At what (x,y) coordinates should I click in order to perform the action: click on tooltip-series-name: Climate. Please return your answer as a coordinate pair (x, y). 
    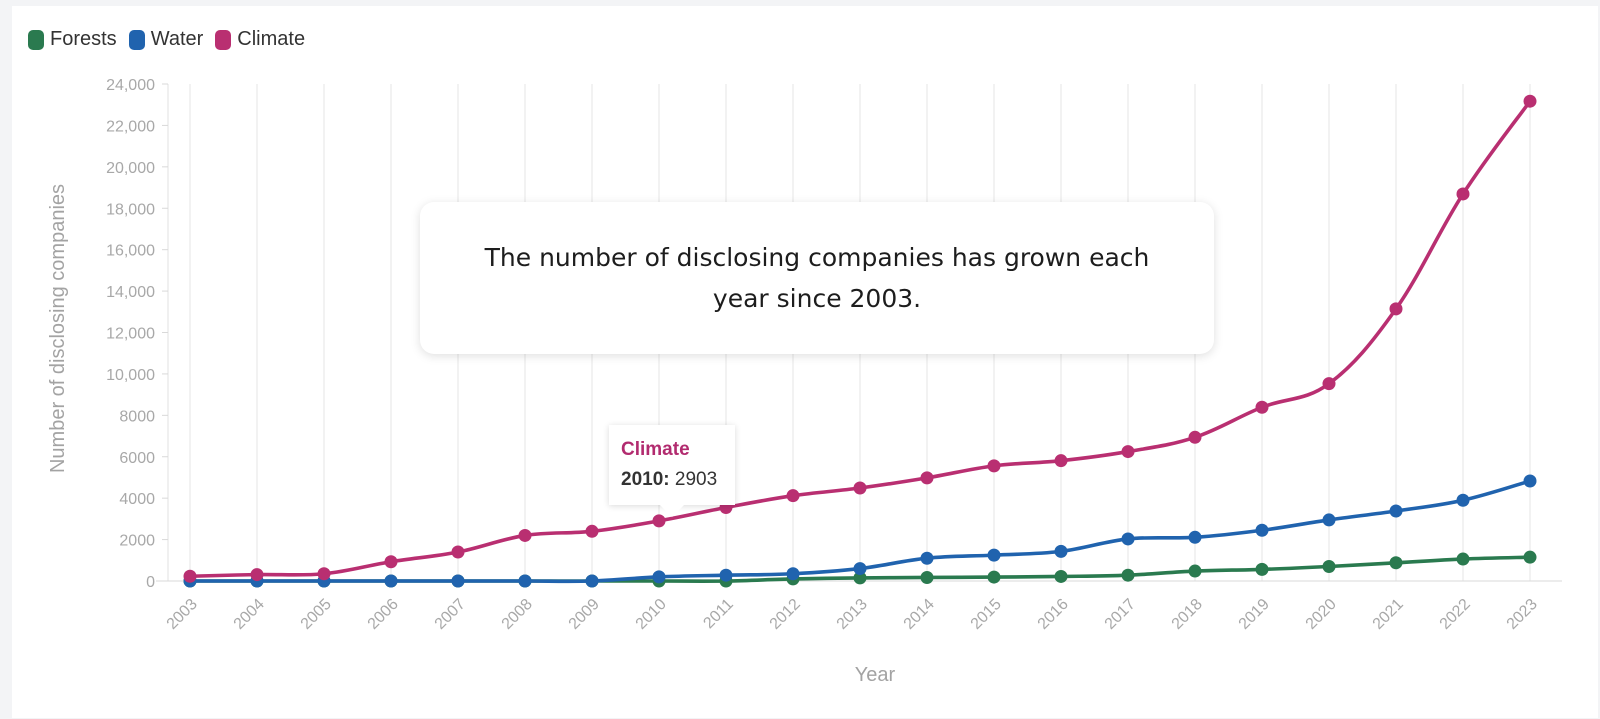
    Looking at the image, I should click on (655, 449).